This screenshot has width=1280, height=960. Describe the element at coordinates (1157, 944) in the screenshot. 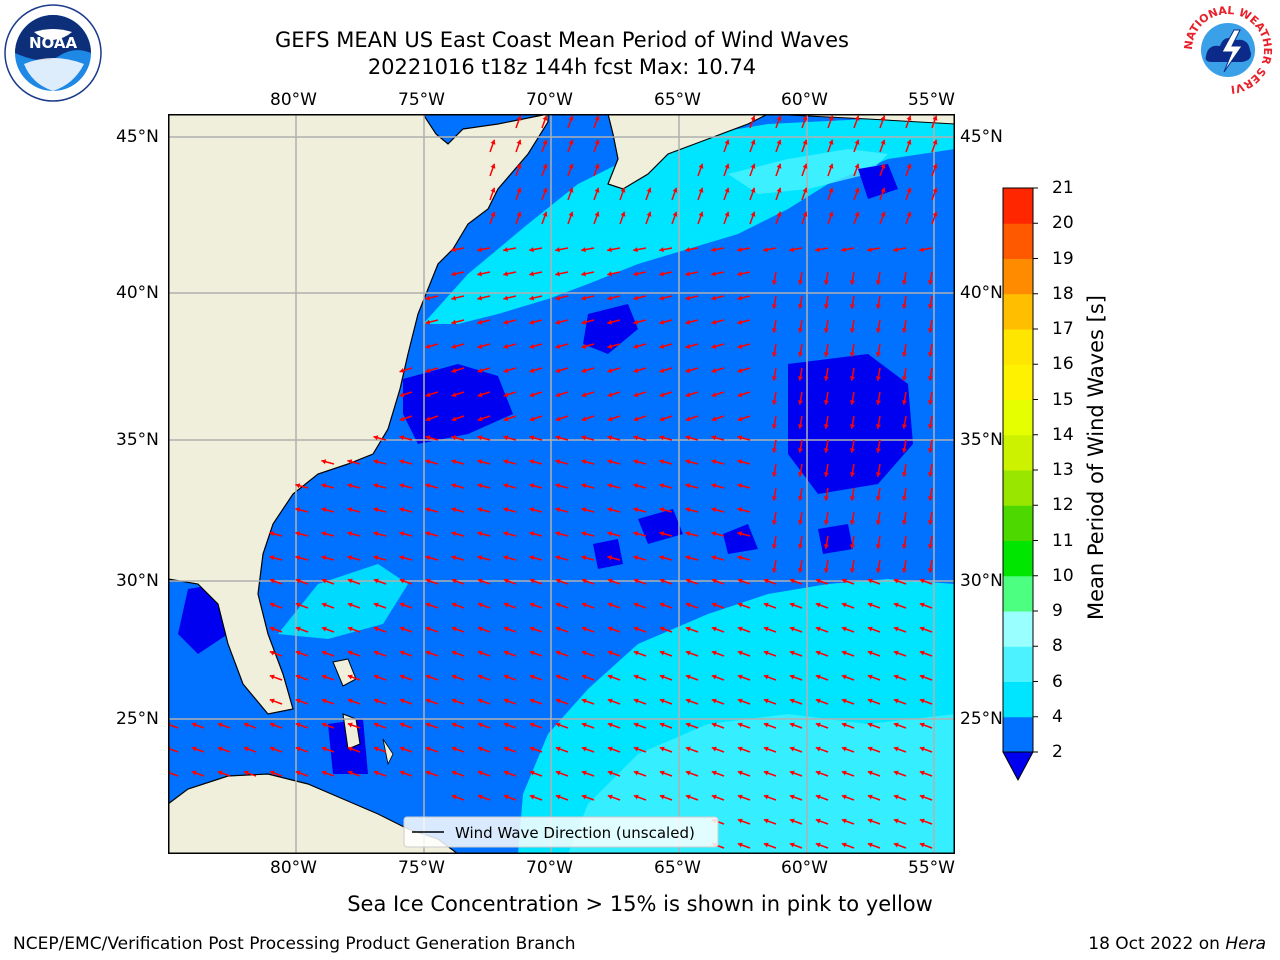

I see `issue-date-text: 18 Oct 2022 on` at that location.